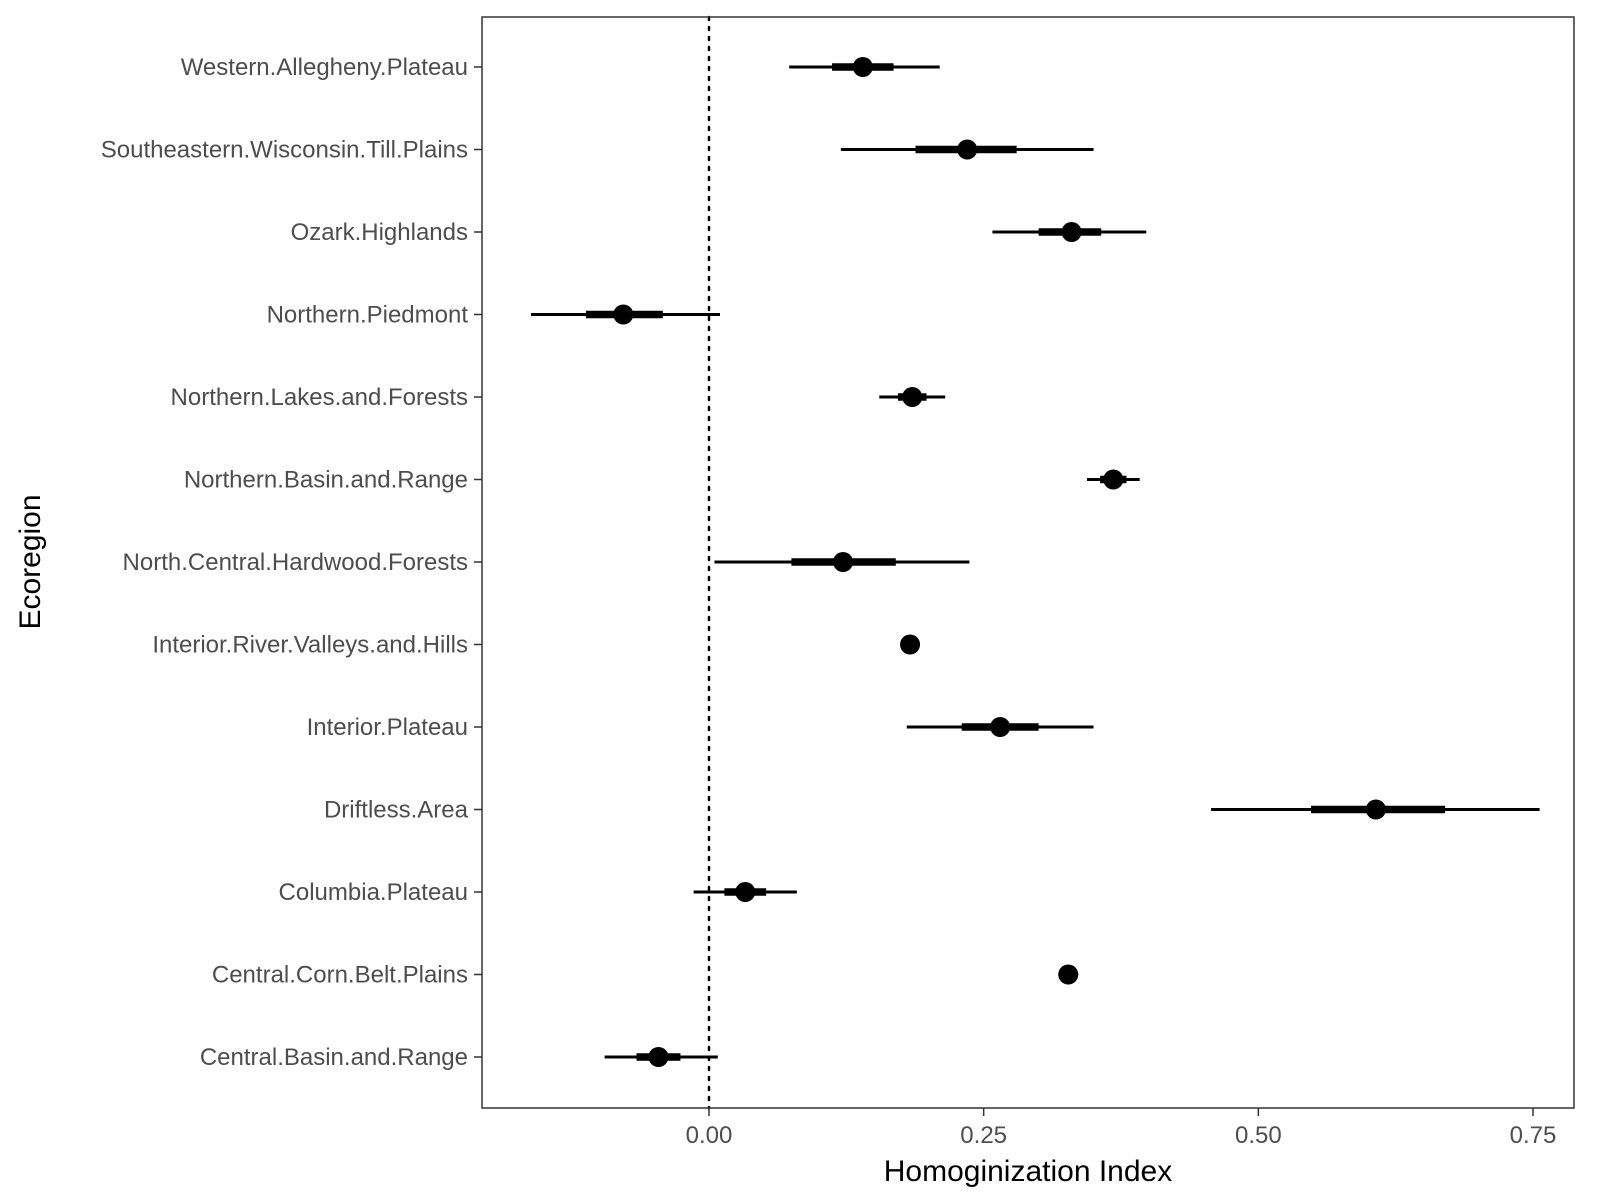 Image resolution: width=1600 pixels, height=1200 pixels. I want to click on x-tick-label-1: 0.25, so click(983, 1135).